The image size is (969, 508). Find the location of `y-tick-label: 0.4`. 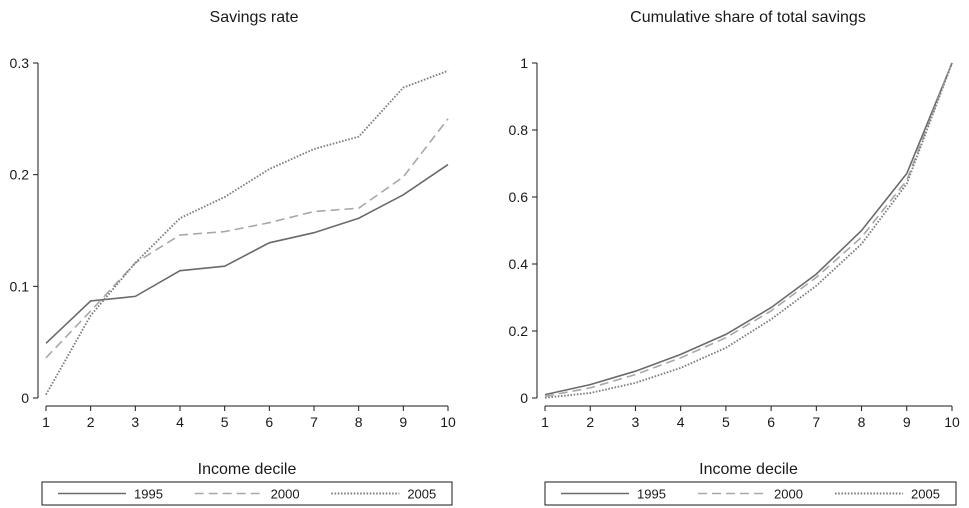

y-tick-label: 0.4 is located at coordinates (519, 264).